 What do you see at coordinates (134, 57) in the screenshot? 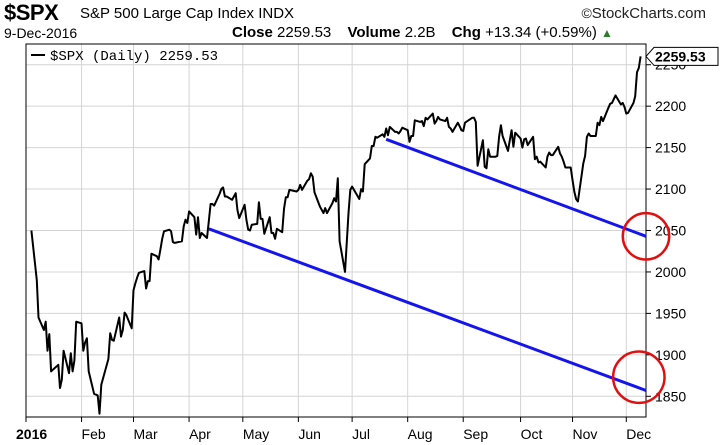
I see `legend-label: $SPX (Daily) 2259.53` at bounding box center [134, 57].